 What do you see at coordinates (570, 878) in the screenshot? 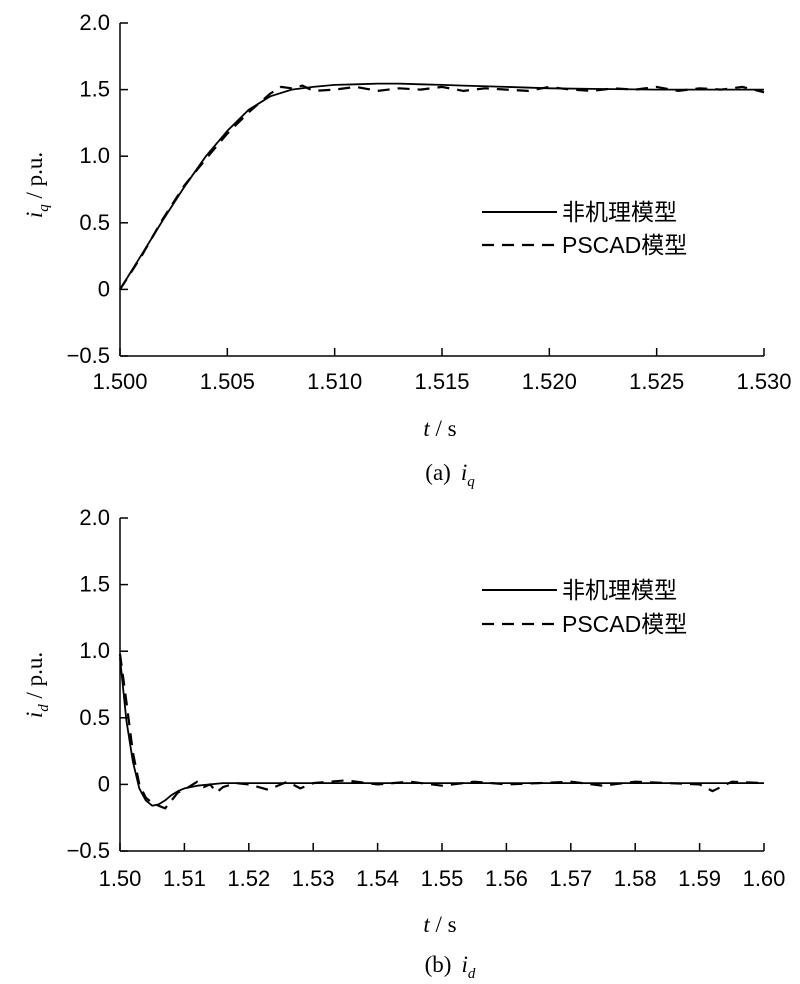
I see `x-tick-label: 1.57` at bounding box center [570, 878].